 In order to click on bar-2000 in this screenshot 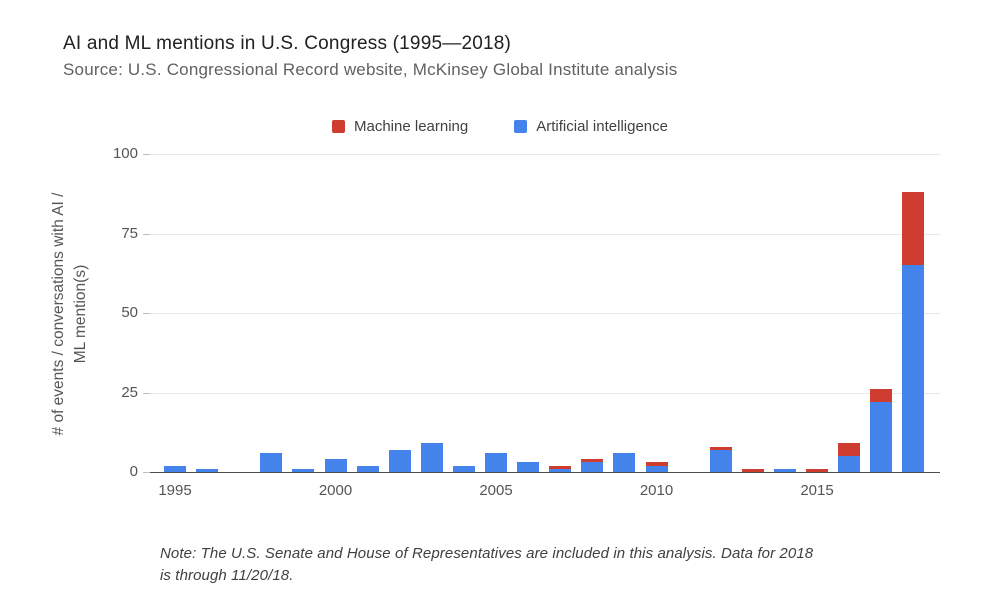, I will do `click(335, 465)`.